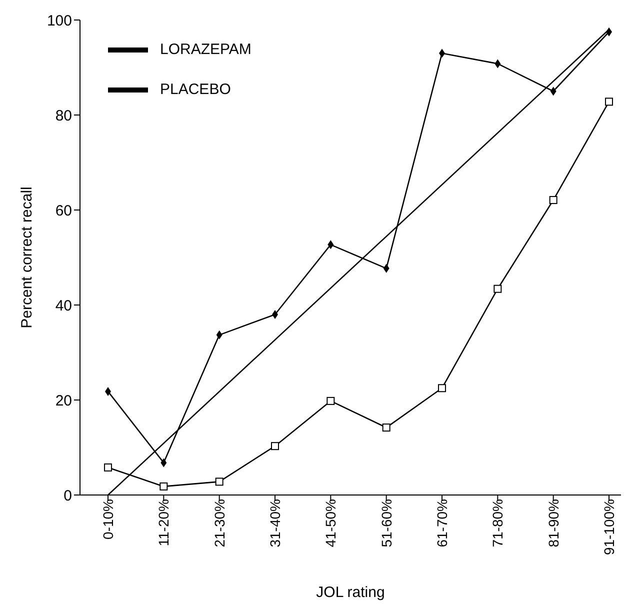 This screenshot has height=613, width=643. What do you see at coordinates (330, 523) in the screenshot?
I see `x-tick-label: 41-50%` at bounding box center [330, 523].